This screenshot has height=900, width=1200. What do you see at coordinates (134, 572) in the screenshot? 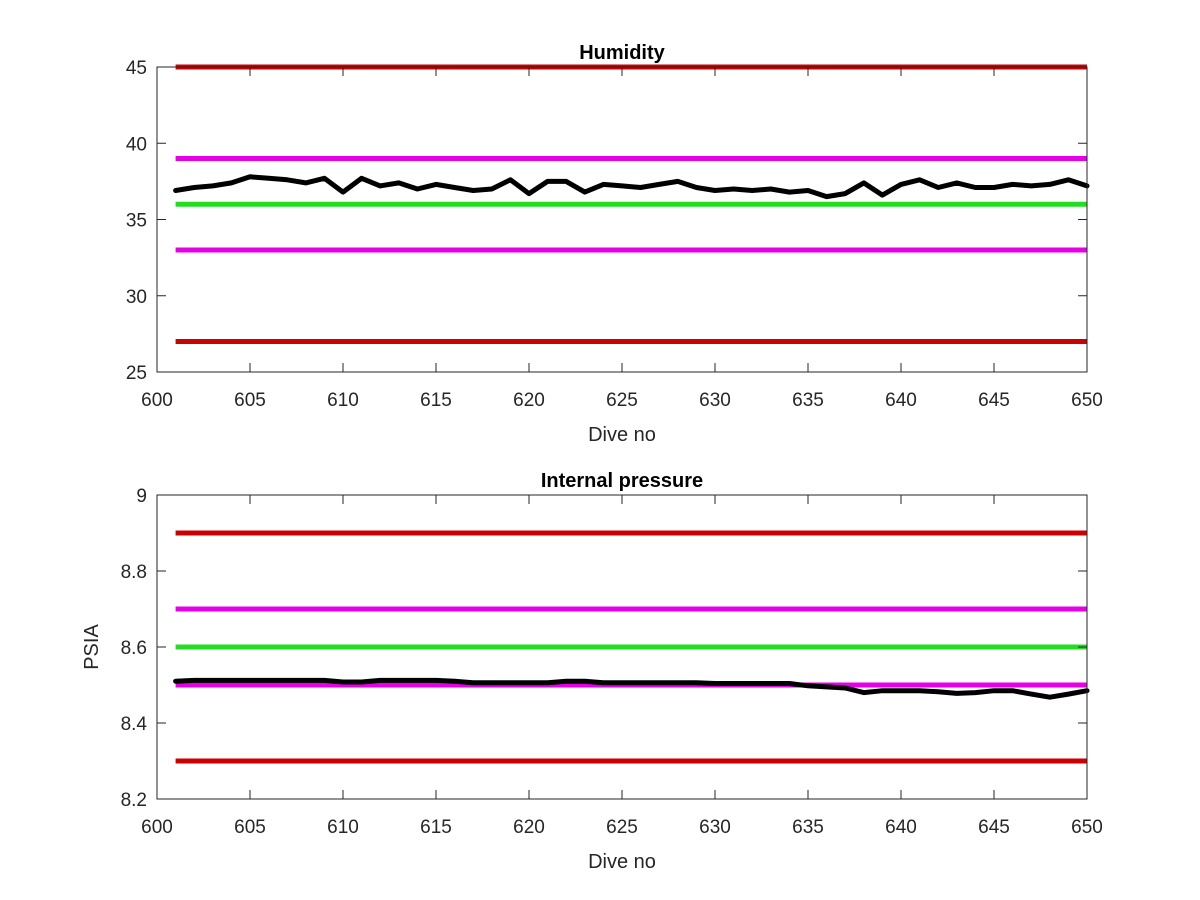
I see `internal-pressure-y-tick-label: 8.8` at bounding box center [134, 572].